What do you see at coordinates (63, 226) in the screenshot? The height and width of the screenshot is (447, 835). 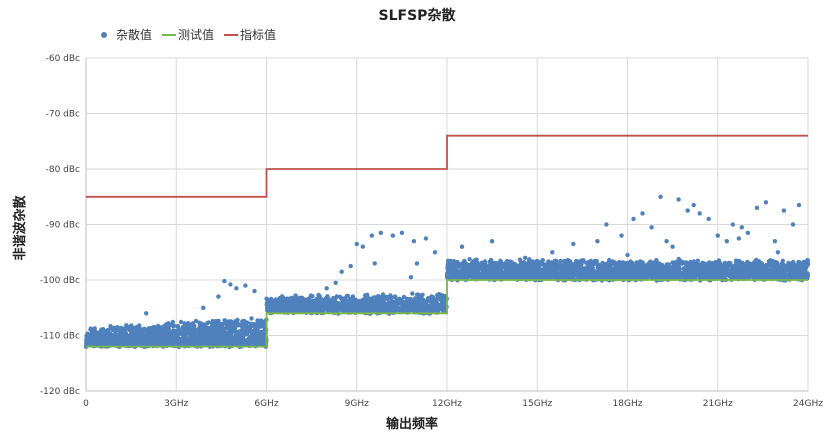 I see `y-tick-label: -90 dBc` at bounding box center [63, 226].